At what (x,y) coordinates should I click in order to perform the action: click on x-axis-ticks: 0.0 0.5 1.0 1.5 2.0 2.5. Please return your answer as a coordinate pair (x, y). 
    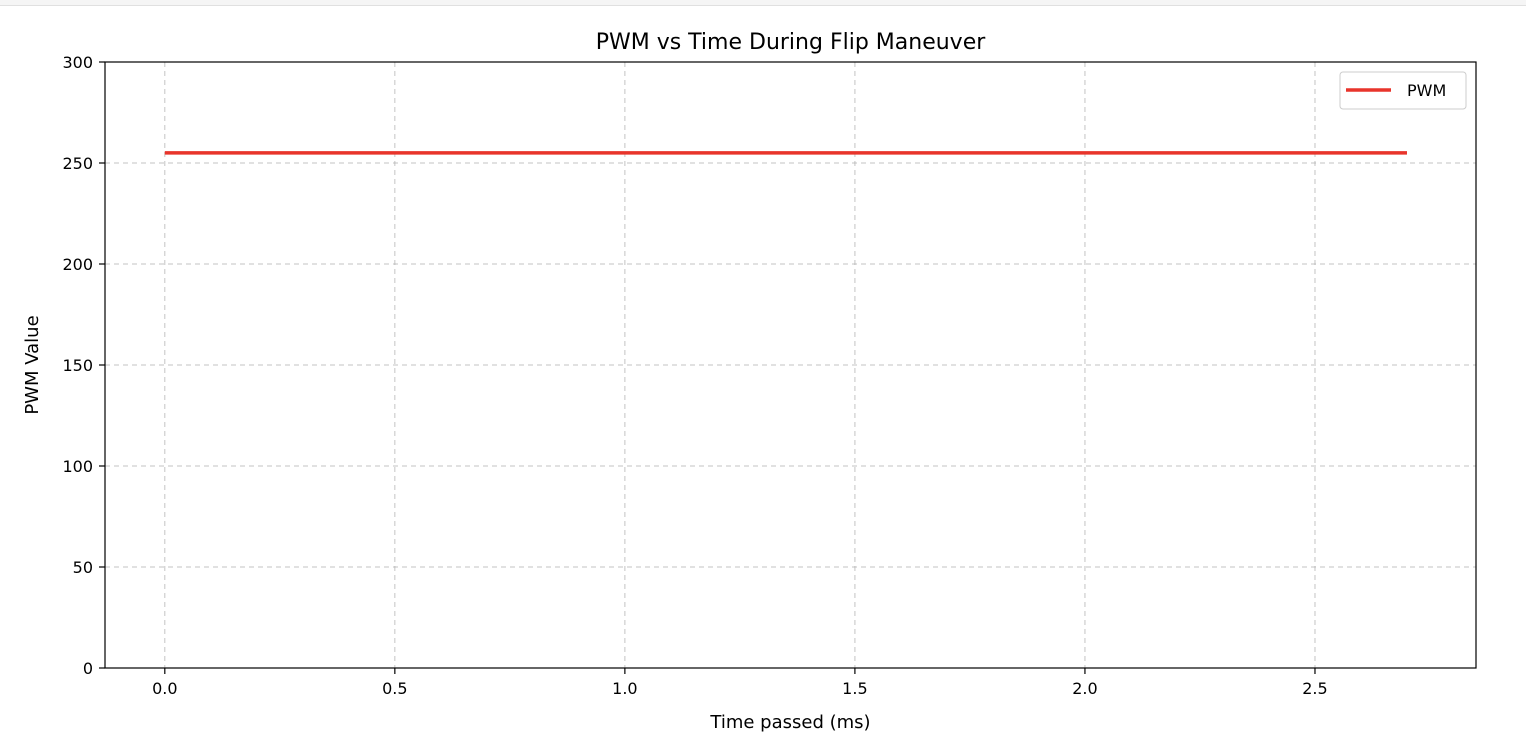
    Looking at the image, I should click on (740, 683).